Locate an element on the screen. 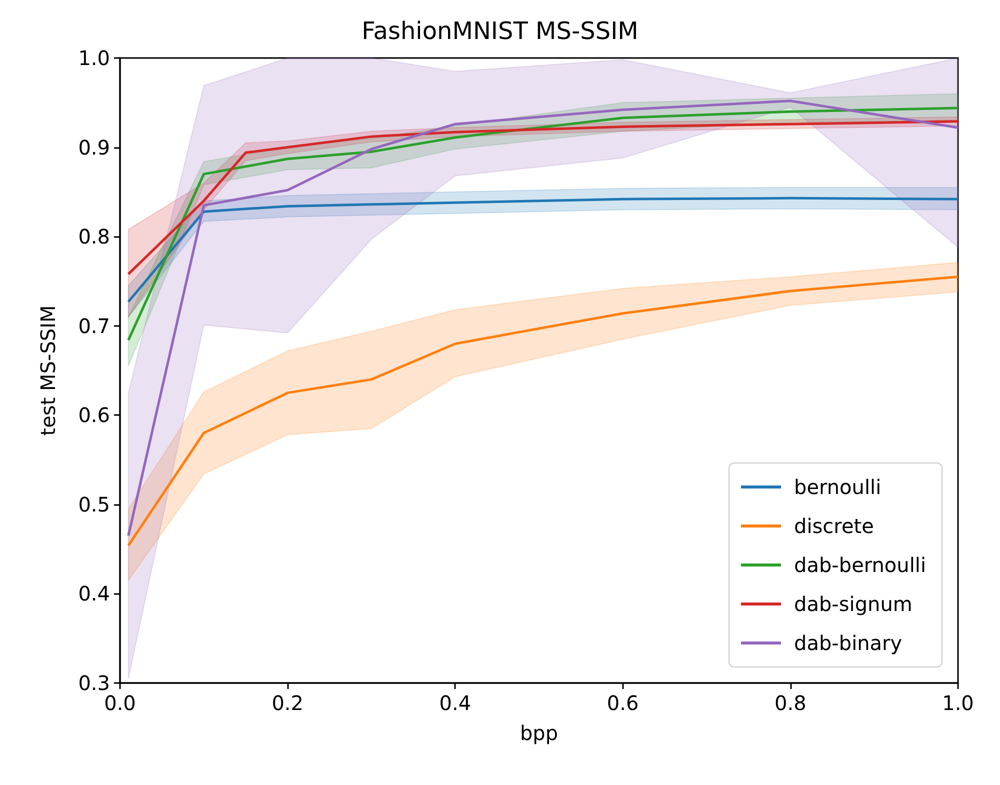 The image size is (1000, 785). y-tick-label: 0.4 is located at coordinates (94, 594).